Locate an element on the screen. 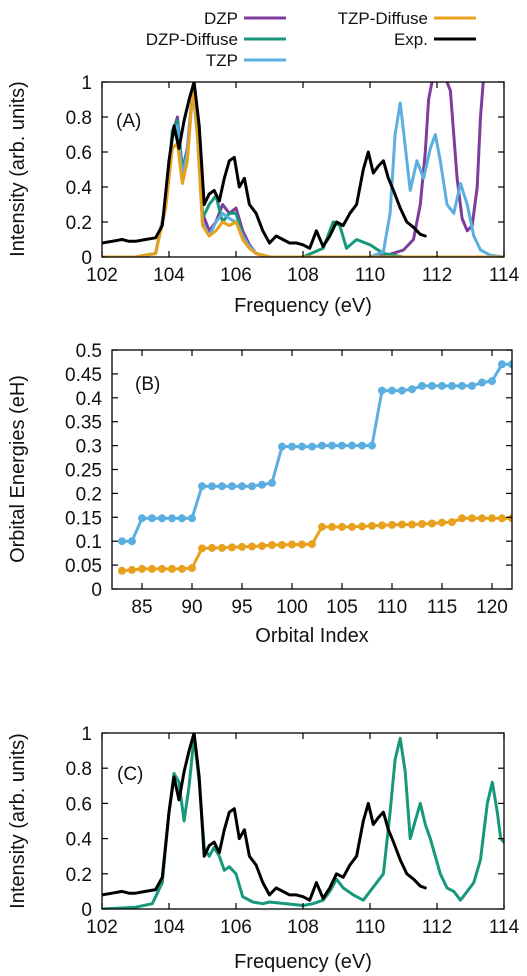 The image size is (527, 976). panel-a-series-tzp-diffuse-line is located at coordinates (303, 170).